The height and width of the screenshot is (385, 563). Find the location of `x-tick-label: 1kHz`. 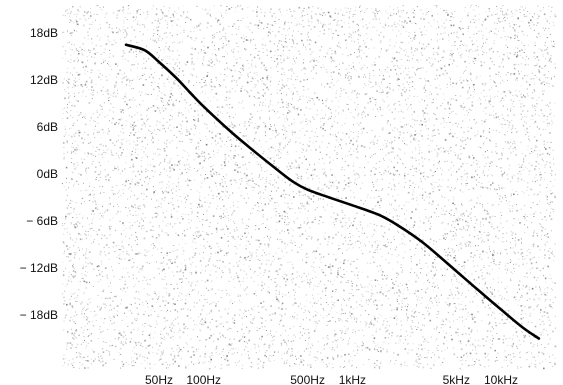

x-tick-label: 1kHz is located at coordinates (352, 379).